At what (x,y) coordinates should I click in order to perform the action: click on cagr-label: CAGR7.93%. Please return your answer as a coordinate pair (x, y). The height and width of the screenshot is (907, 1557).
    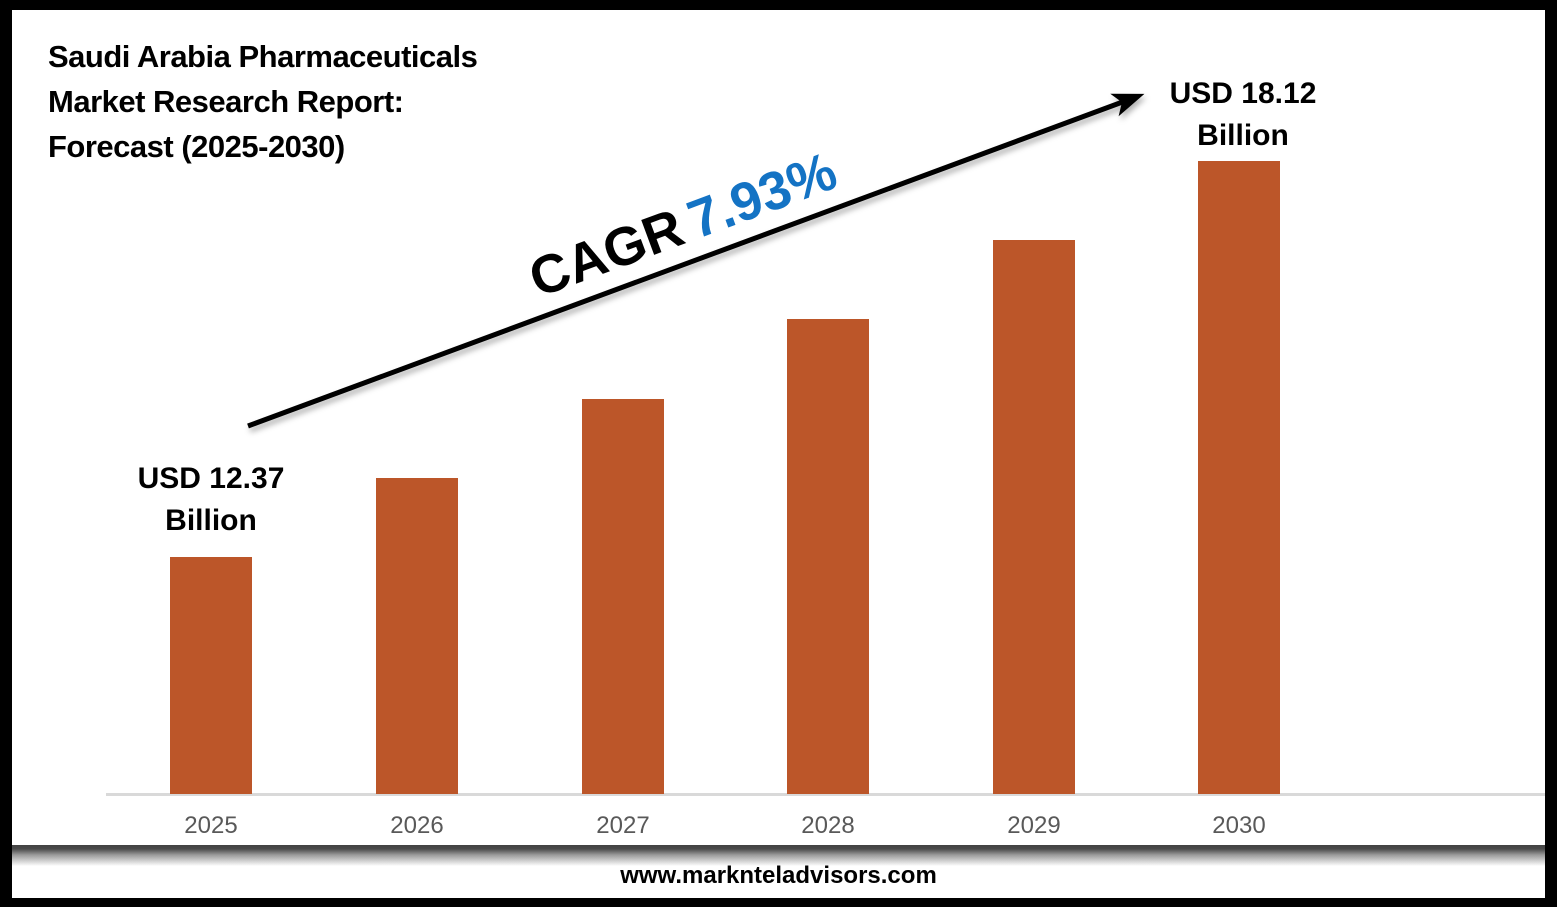
    Looking at the image, I should click on (683, 225).